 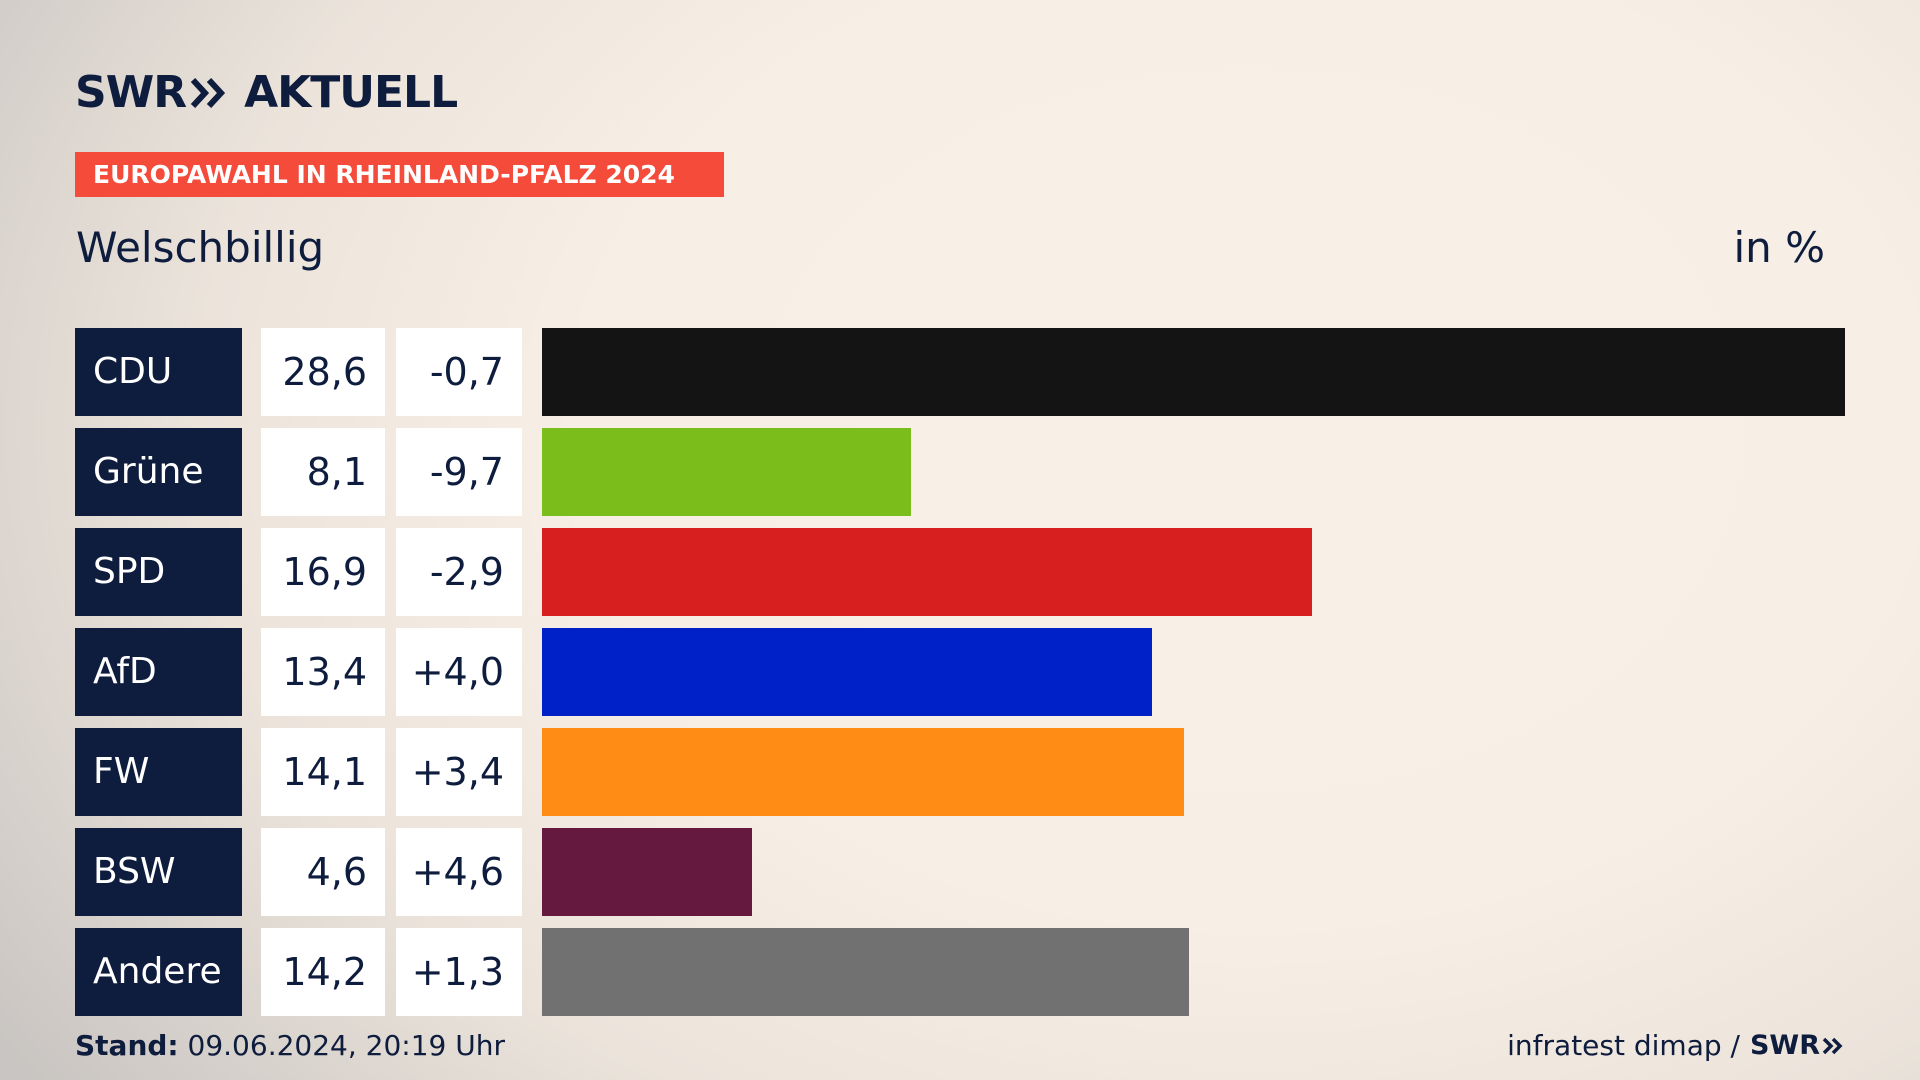 I want to click on party-label: SPD, so click(x=158, y=572).